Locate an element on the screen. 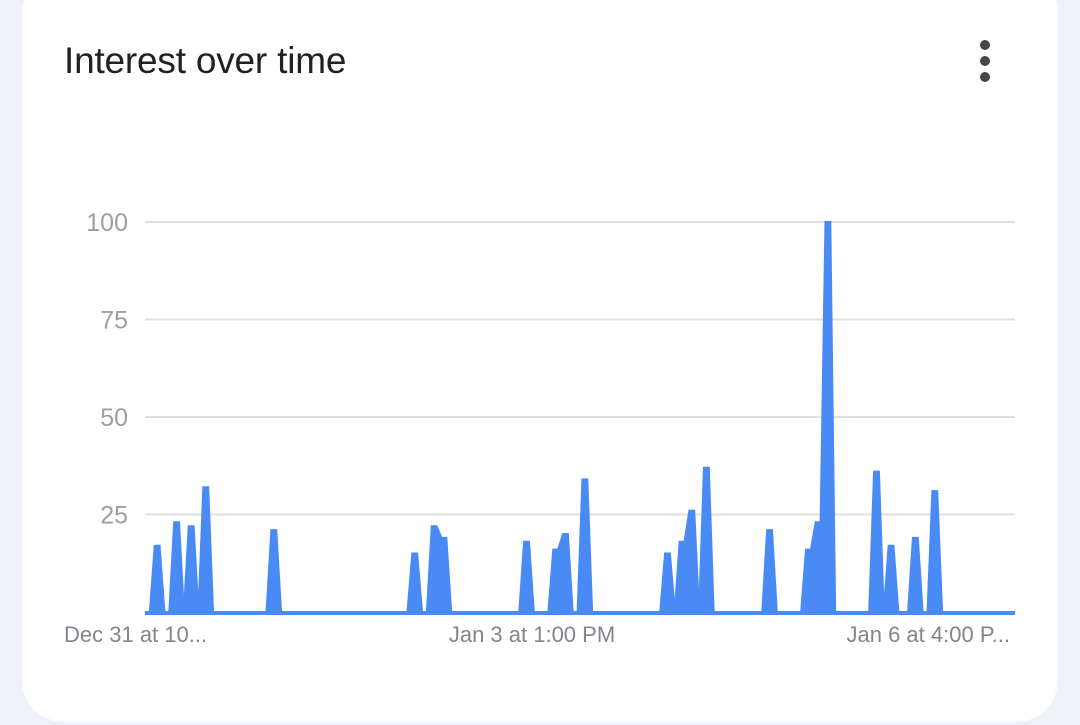 Image resolution: width=1080 pixels, height=725 pixels. y-tick-label: 50 is located at coordinates (114, 418).